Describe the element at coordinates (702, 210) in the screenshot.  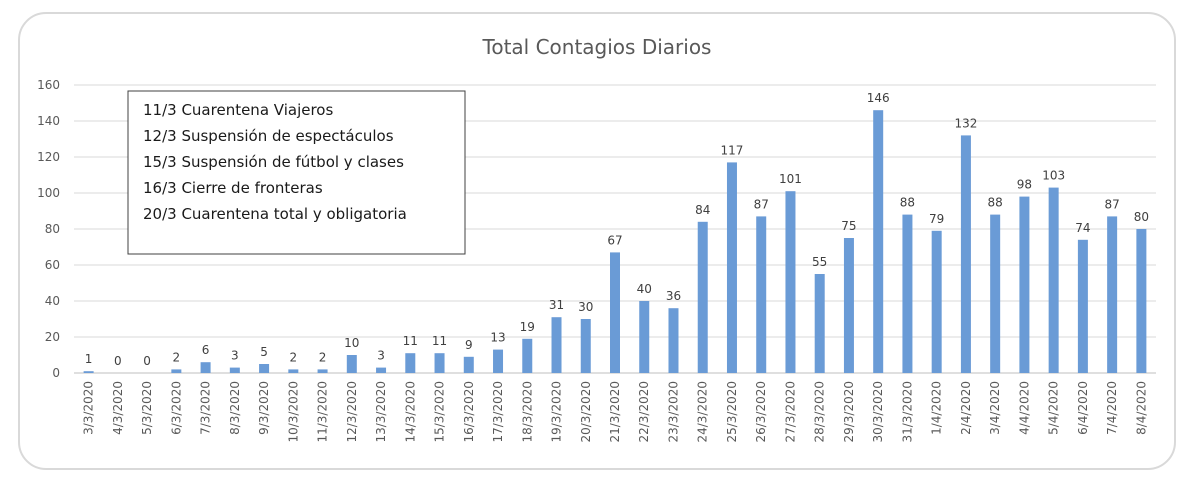
I see `data-label: 84` at that location.